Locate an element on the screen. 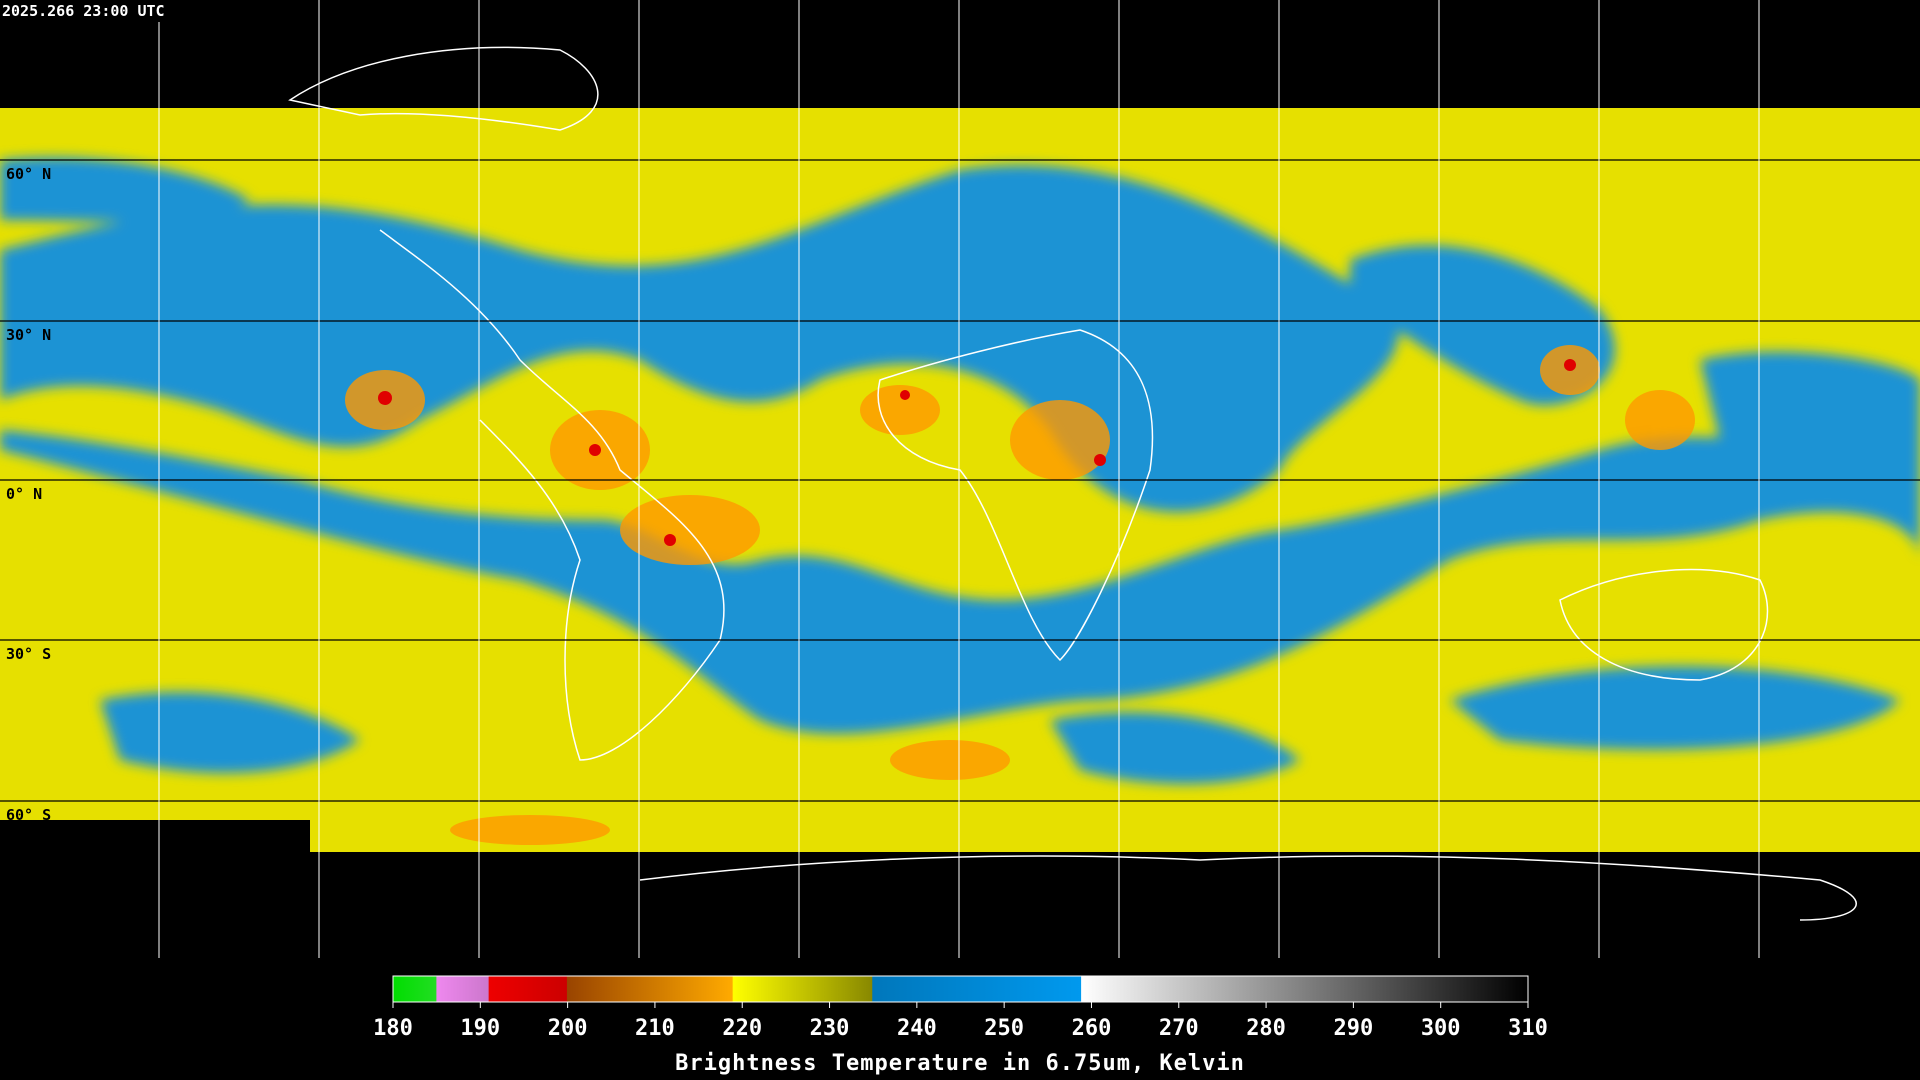 The image size is (1920, 1080). colorbar-tick-label: 290 is located at coordinates (1354, 1028).